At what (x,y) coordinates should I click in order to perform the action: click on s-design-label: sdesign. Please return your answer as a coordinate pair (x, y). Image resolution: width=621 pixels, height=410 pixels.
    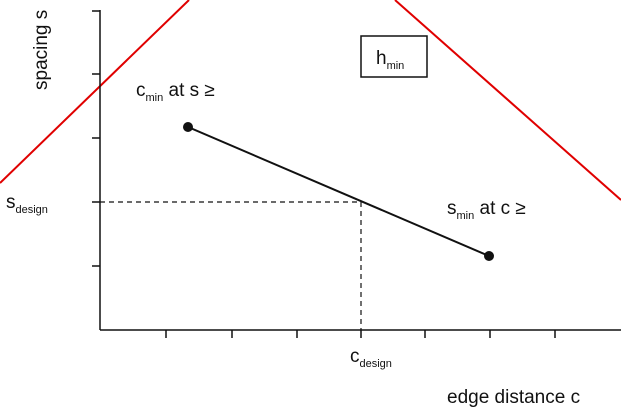
    Looking at the image, I should click on (27, 204).